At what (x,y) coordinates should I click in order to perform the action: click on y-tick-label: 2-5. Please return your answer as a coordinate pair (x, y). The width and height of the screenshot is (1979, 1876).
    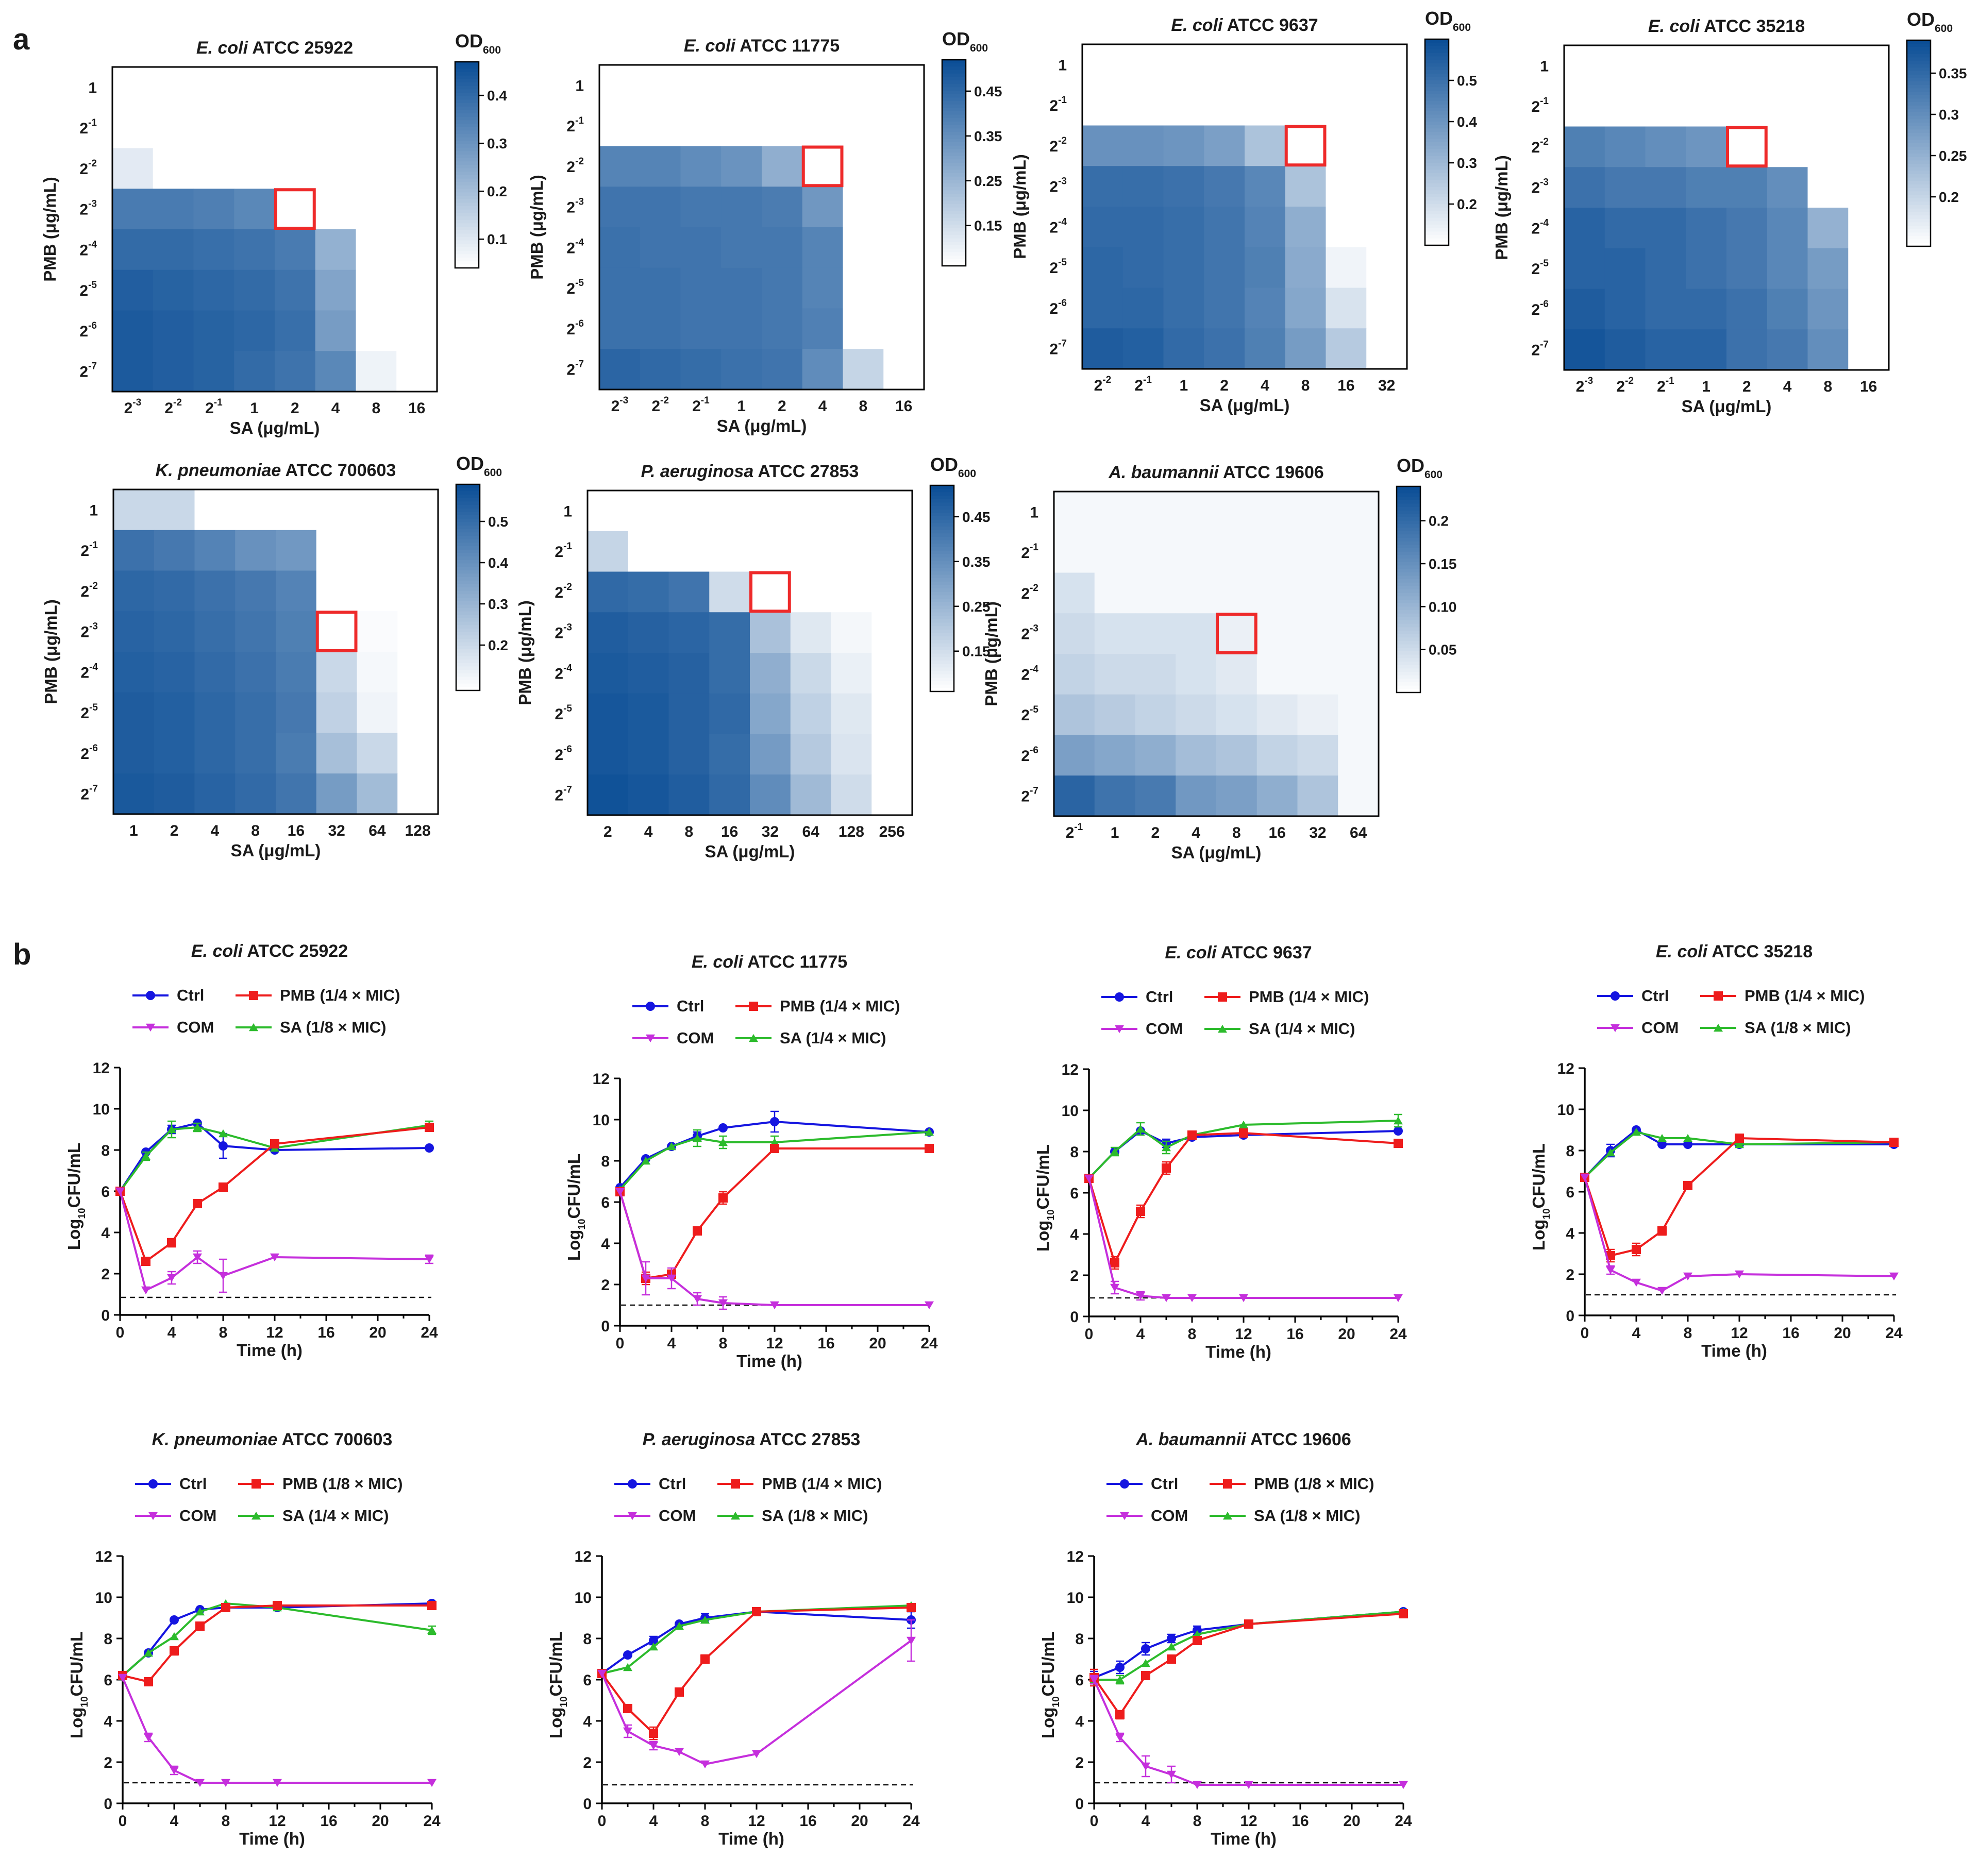
    Looking at the image, I should click on (88, 289).